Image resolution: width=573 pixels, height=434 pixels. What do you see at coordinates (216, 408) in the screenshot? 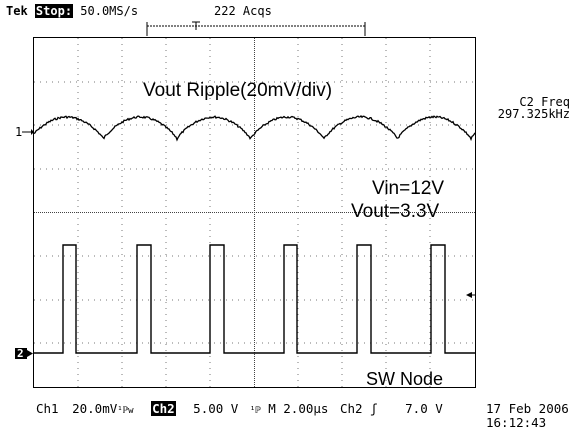
I see `ch2-scale: 5.00 V` at bounding box center [216, 408].